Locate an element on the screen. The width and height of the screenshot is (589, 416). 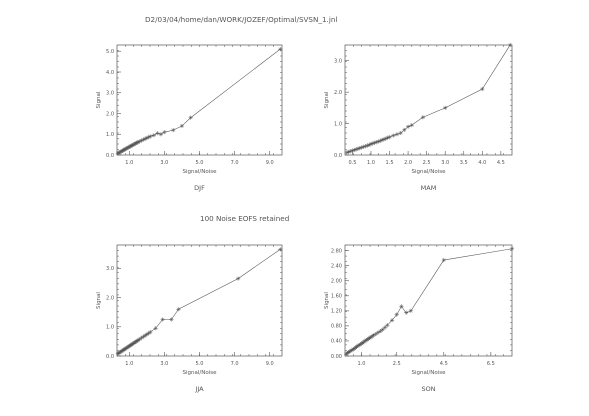
y-tick-label: 1.0 is located at coordinates (338, 124).